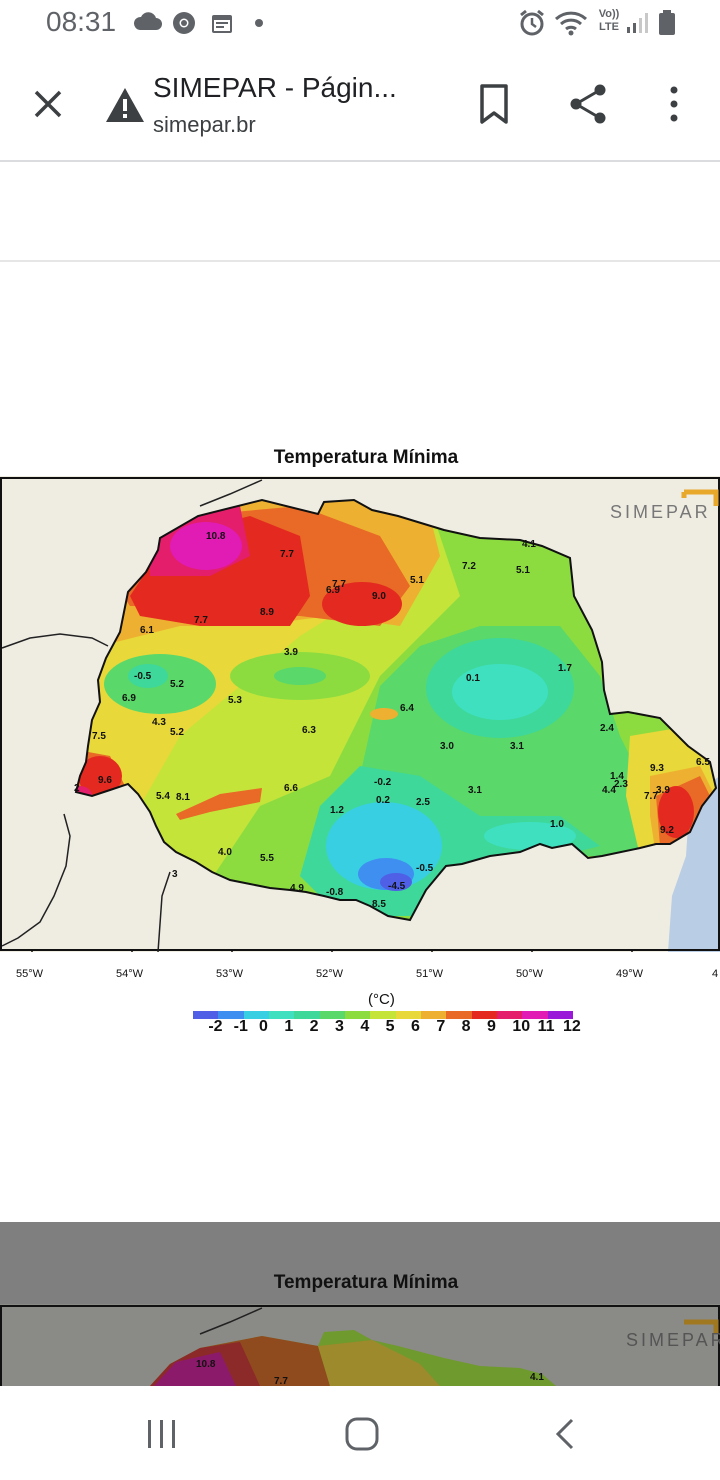 Image resolution: width=720 pixels, height=1480 pixels. I want to click on system-nav-bar, so click(360, 1433).